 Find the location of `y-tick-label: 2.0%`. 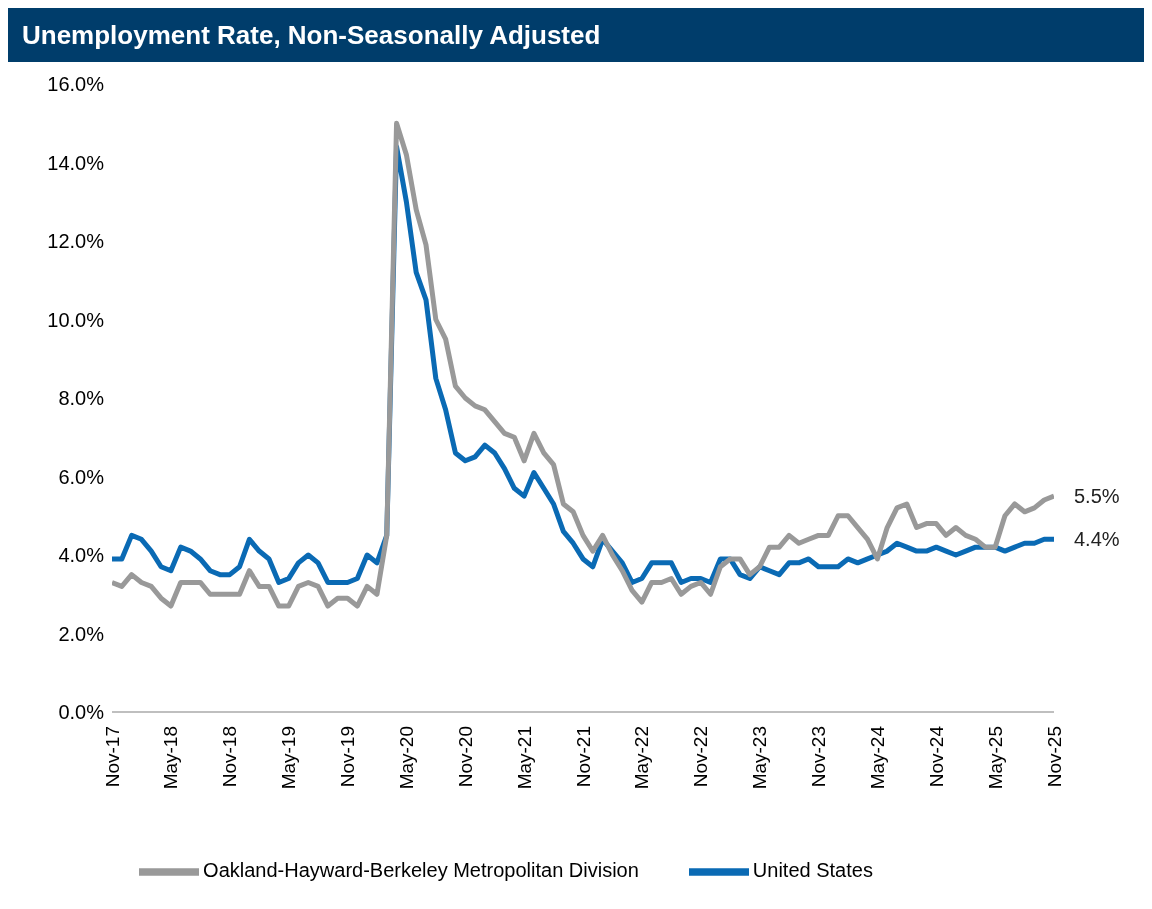

y-tick-label: 2.0% is located at coordinates (81, 633).